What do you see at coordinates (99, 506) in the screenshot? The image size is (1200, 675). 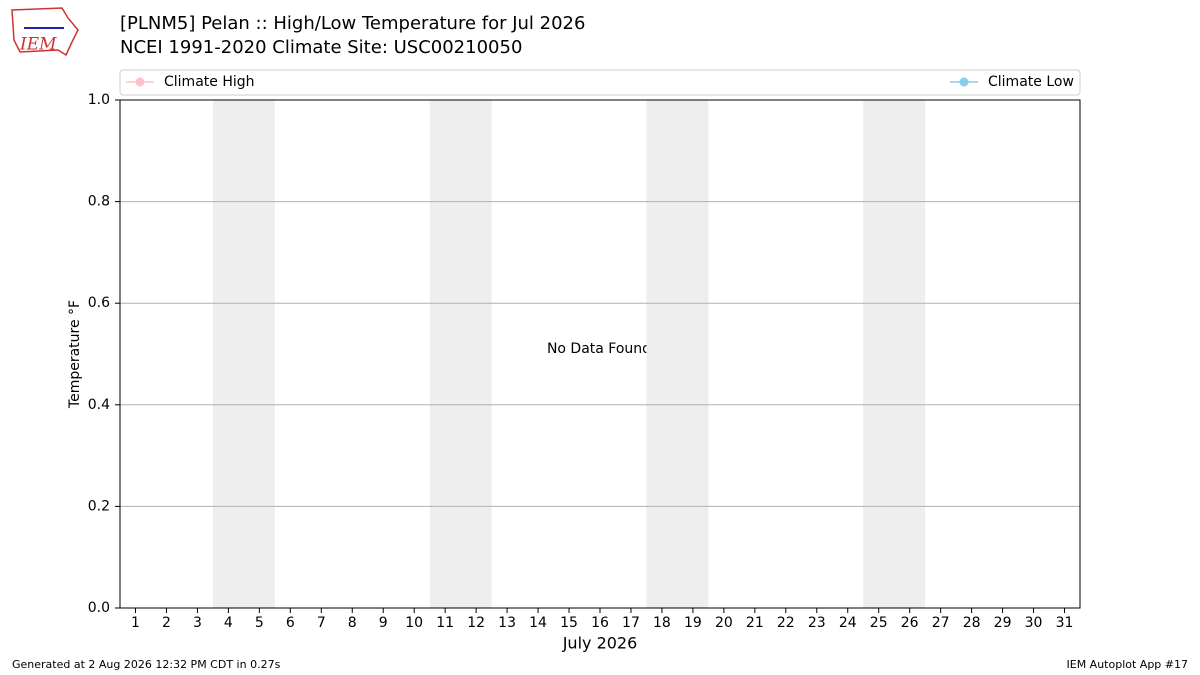 I see `y-tick-label: 0.2` at bounding box center [99, 506].